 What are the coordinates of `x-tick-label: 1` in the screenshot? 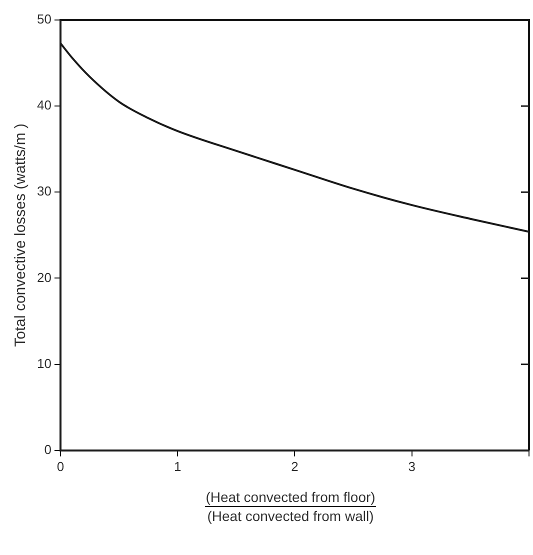 It's located at (178, 466).